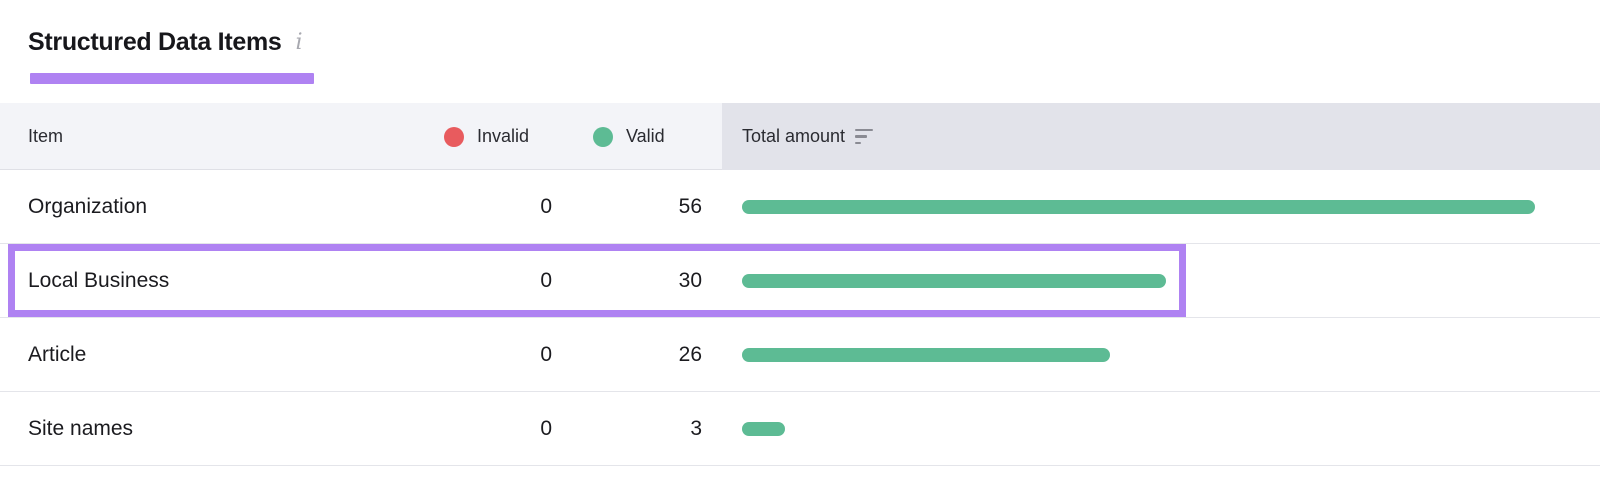  What do you see at coordinates (88, 206) in the screenshot?
I see `row-item-name: Organization` at bounding box center [88, 206].